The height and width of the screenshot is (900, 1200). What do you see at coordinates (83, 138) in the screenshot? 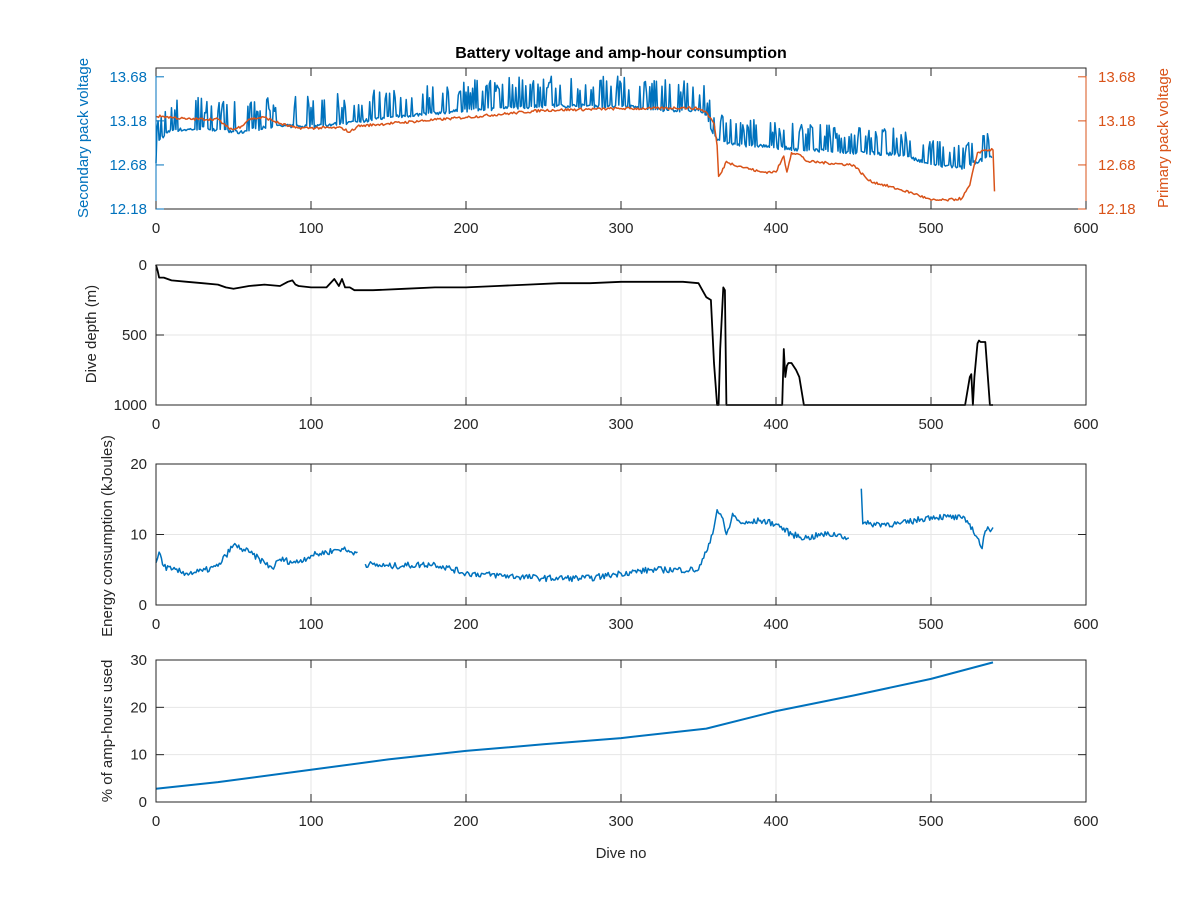
I see `y-axis-label-left: Secondary pack voltage` at bounding box center [83, 138].